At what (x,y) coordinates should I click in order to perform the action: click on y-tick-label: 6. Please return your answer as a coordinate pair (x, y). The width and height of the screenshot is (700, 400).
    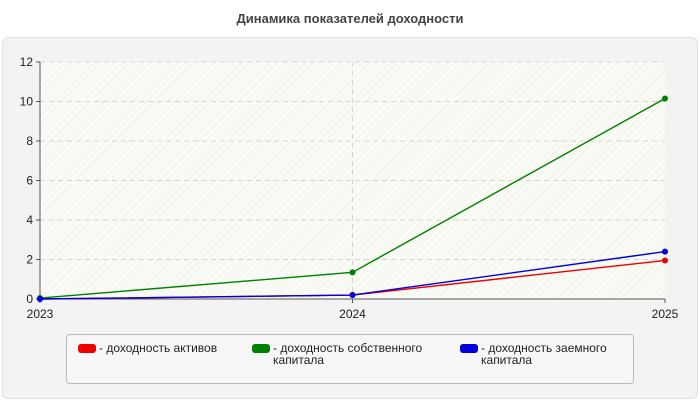
    Looking at the image, I should click on (29, 181).